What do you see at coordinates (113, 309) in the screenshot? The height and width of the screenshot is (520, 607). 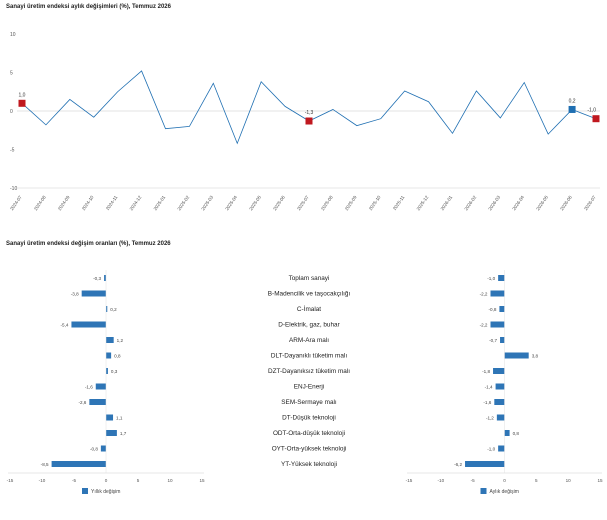 I see `bar-value-label: 0,2` at bounding box center [113, 309].